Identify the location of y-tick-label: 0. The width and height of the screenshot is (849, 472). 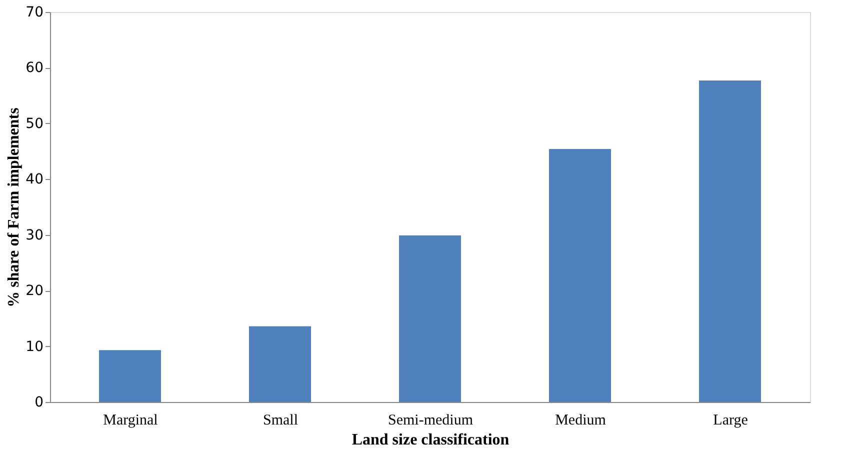
(39, 402).